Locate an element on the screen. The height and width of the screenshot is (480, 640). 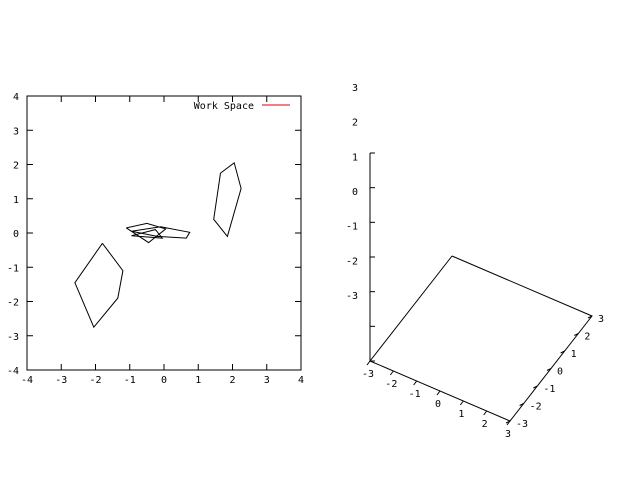
y3d-tick-label: 1 is located at coordinates (574, 354).